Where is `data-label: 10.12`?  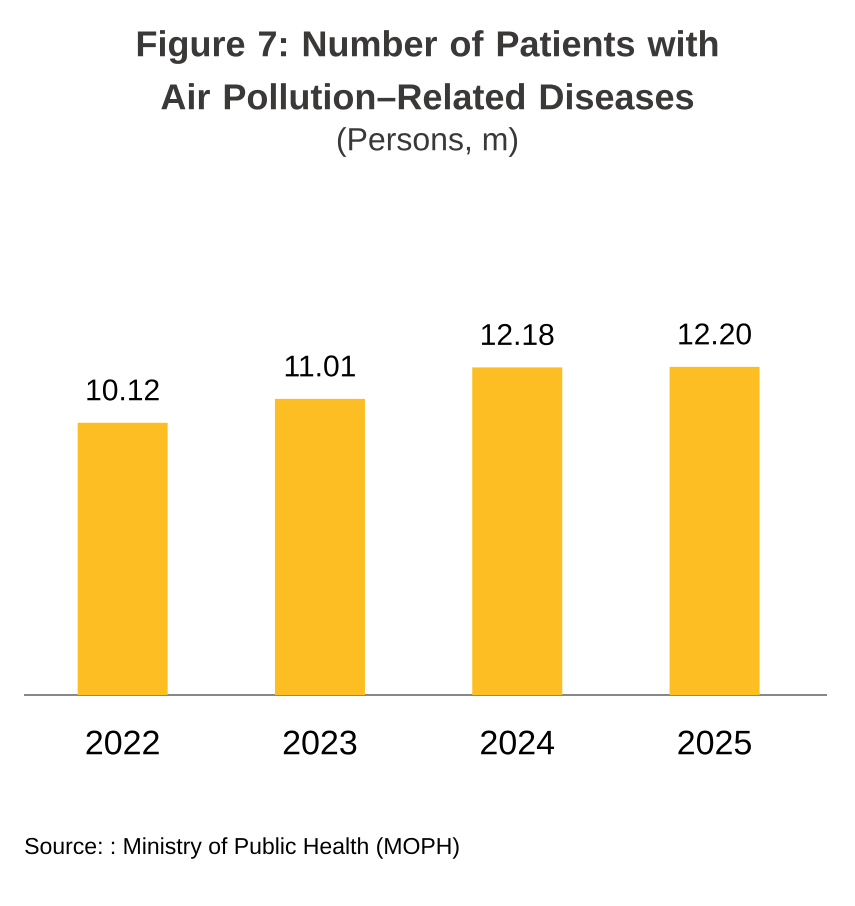 data-label: 10.12 is located at coordinates (123, 390).